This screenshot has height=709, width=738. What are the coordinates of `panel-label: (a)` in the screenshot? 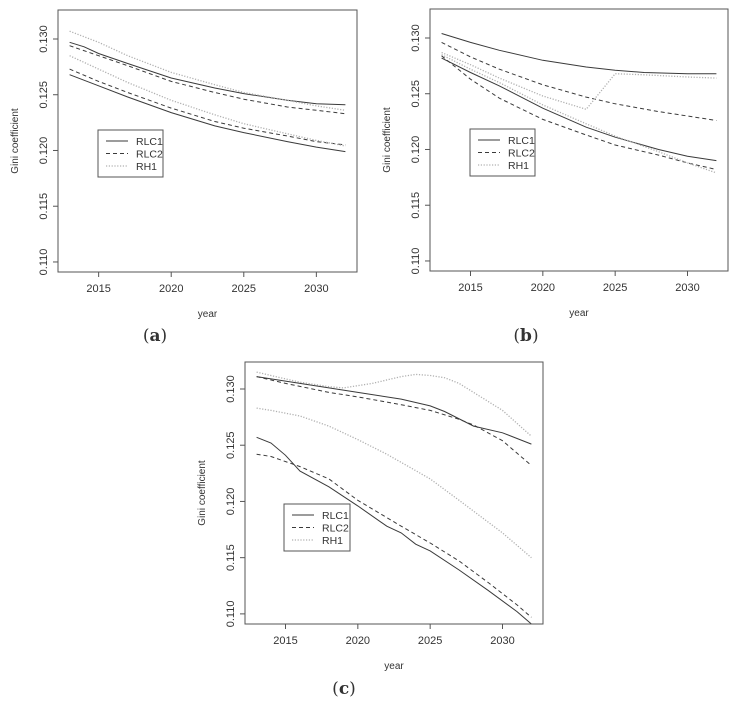 It's located at (155, 336).